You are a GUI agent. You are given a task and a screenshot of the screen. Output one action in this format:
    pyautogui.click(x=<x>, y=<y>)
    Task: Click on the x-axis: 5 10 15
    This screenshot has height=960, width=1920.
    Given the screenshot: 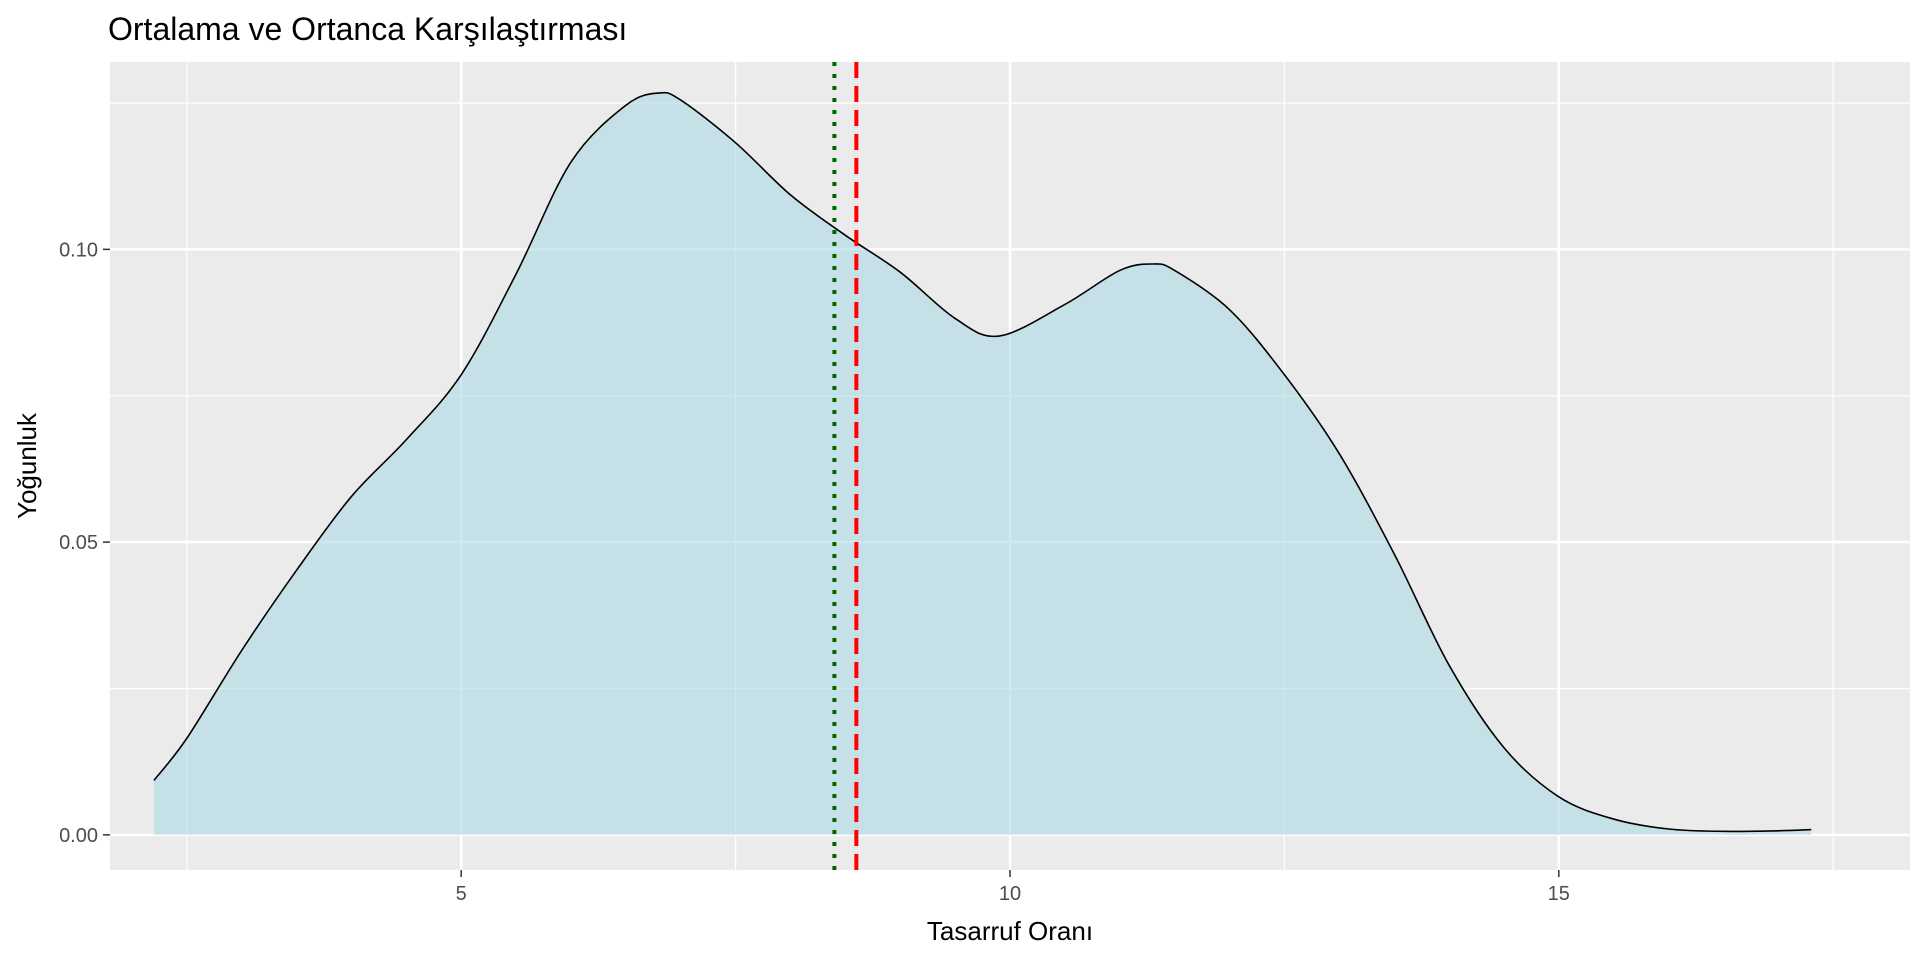 What is the action you would take?
    pyautogui.click(x=1013, y=887)
    